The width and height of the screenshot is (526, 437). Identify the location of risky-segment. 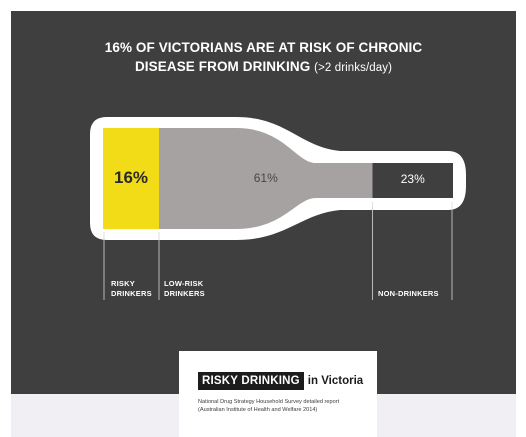
(131, 178).